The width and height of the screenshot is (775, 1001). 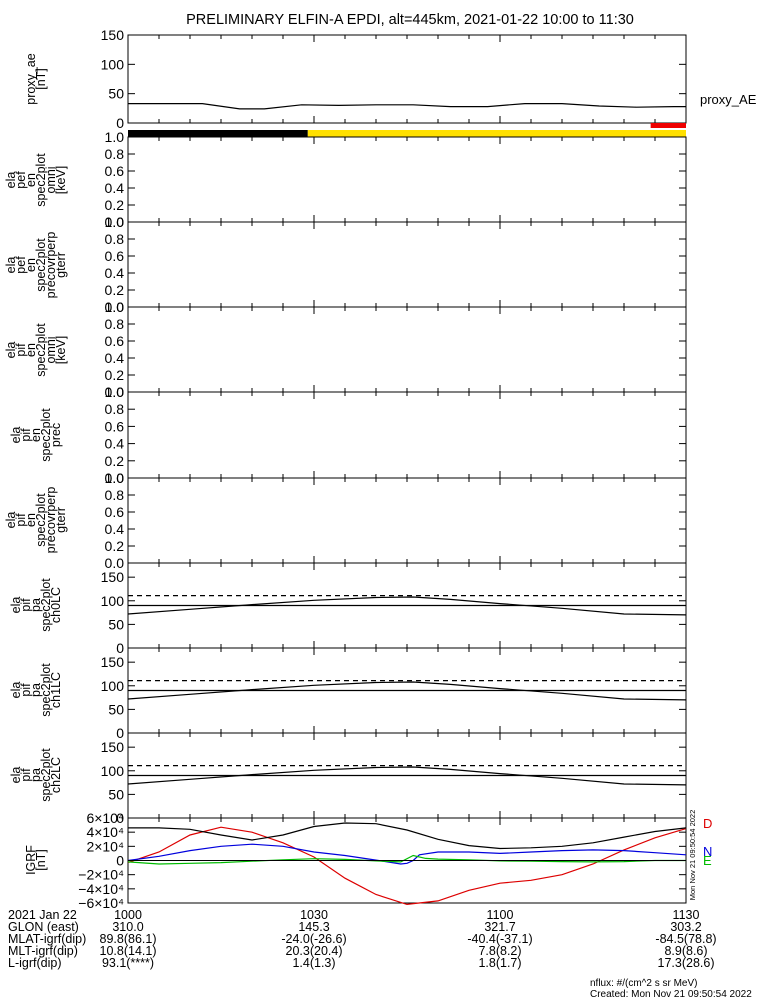 What do you see at coordinates (36, 605) in the screenshot?
I see `y-axis-label-ch0LC: pa` at bounding box center [36, 605].